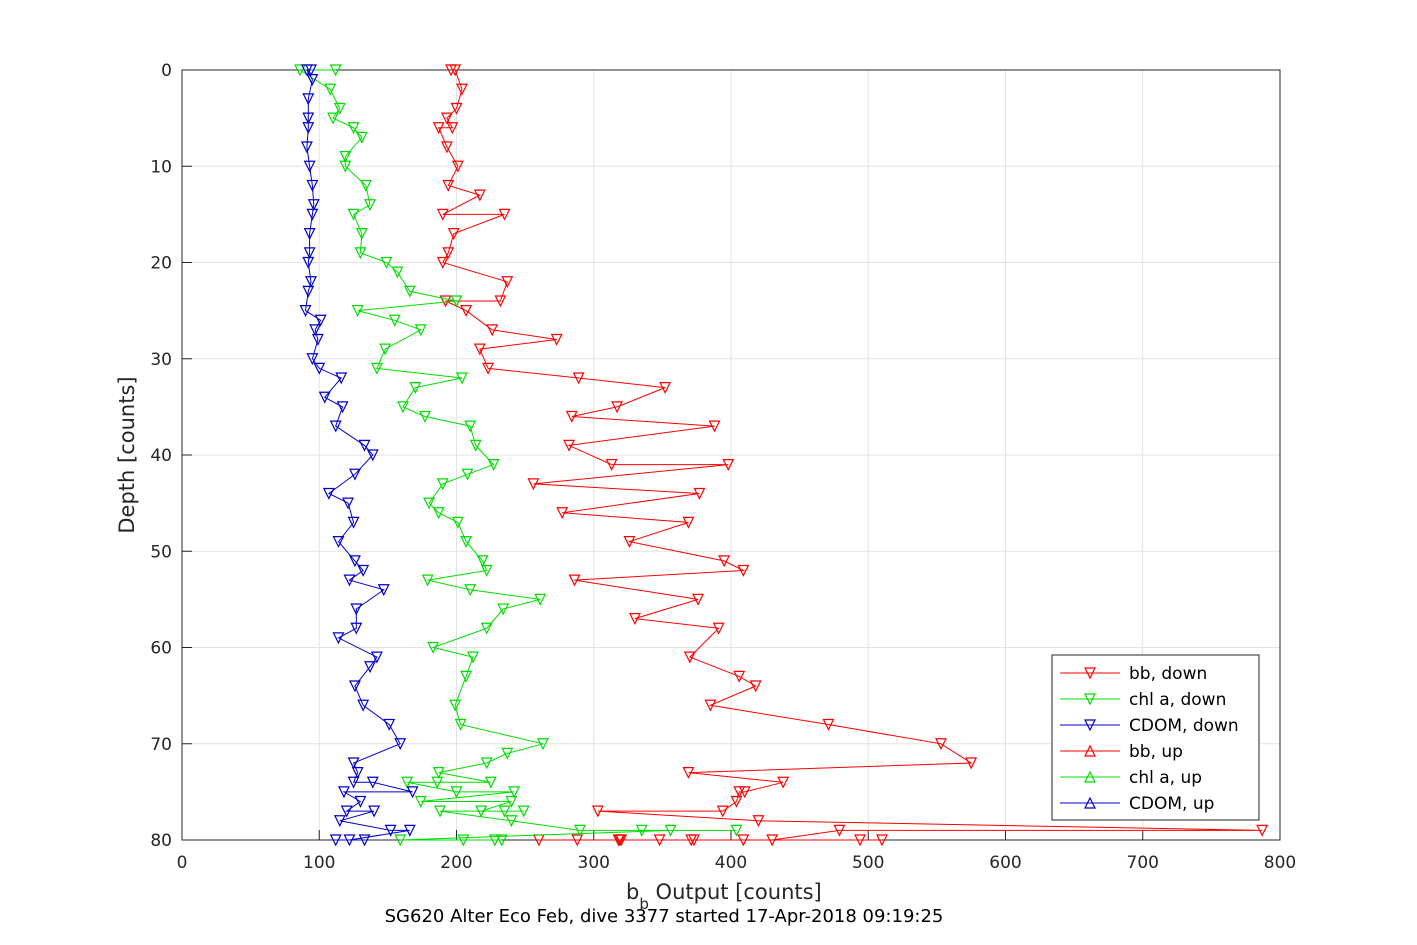  I want to click on y-tick-label: 60, so click(161, 649).